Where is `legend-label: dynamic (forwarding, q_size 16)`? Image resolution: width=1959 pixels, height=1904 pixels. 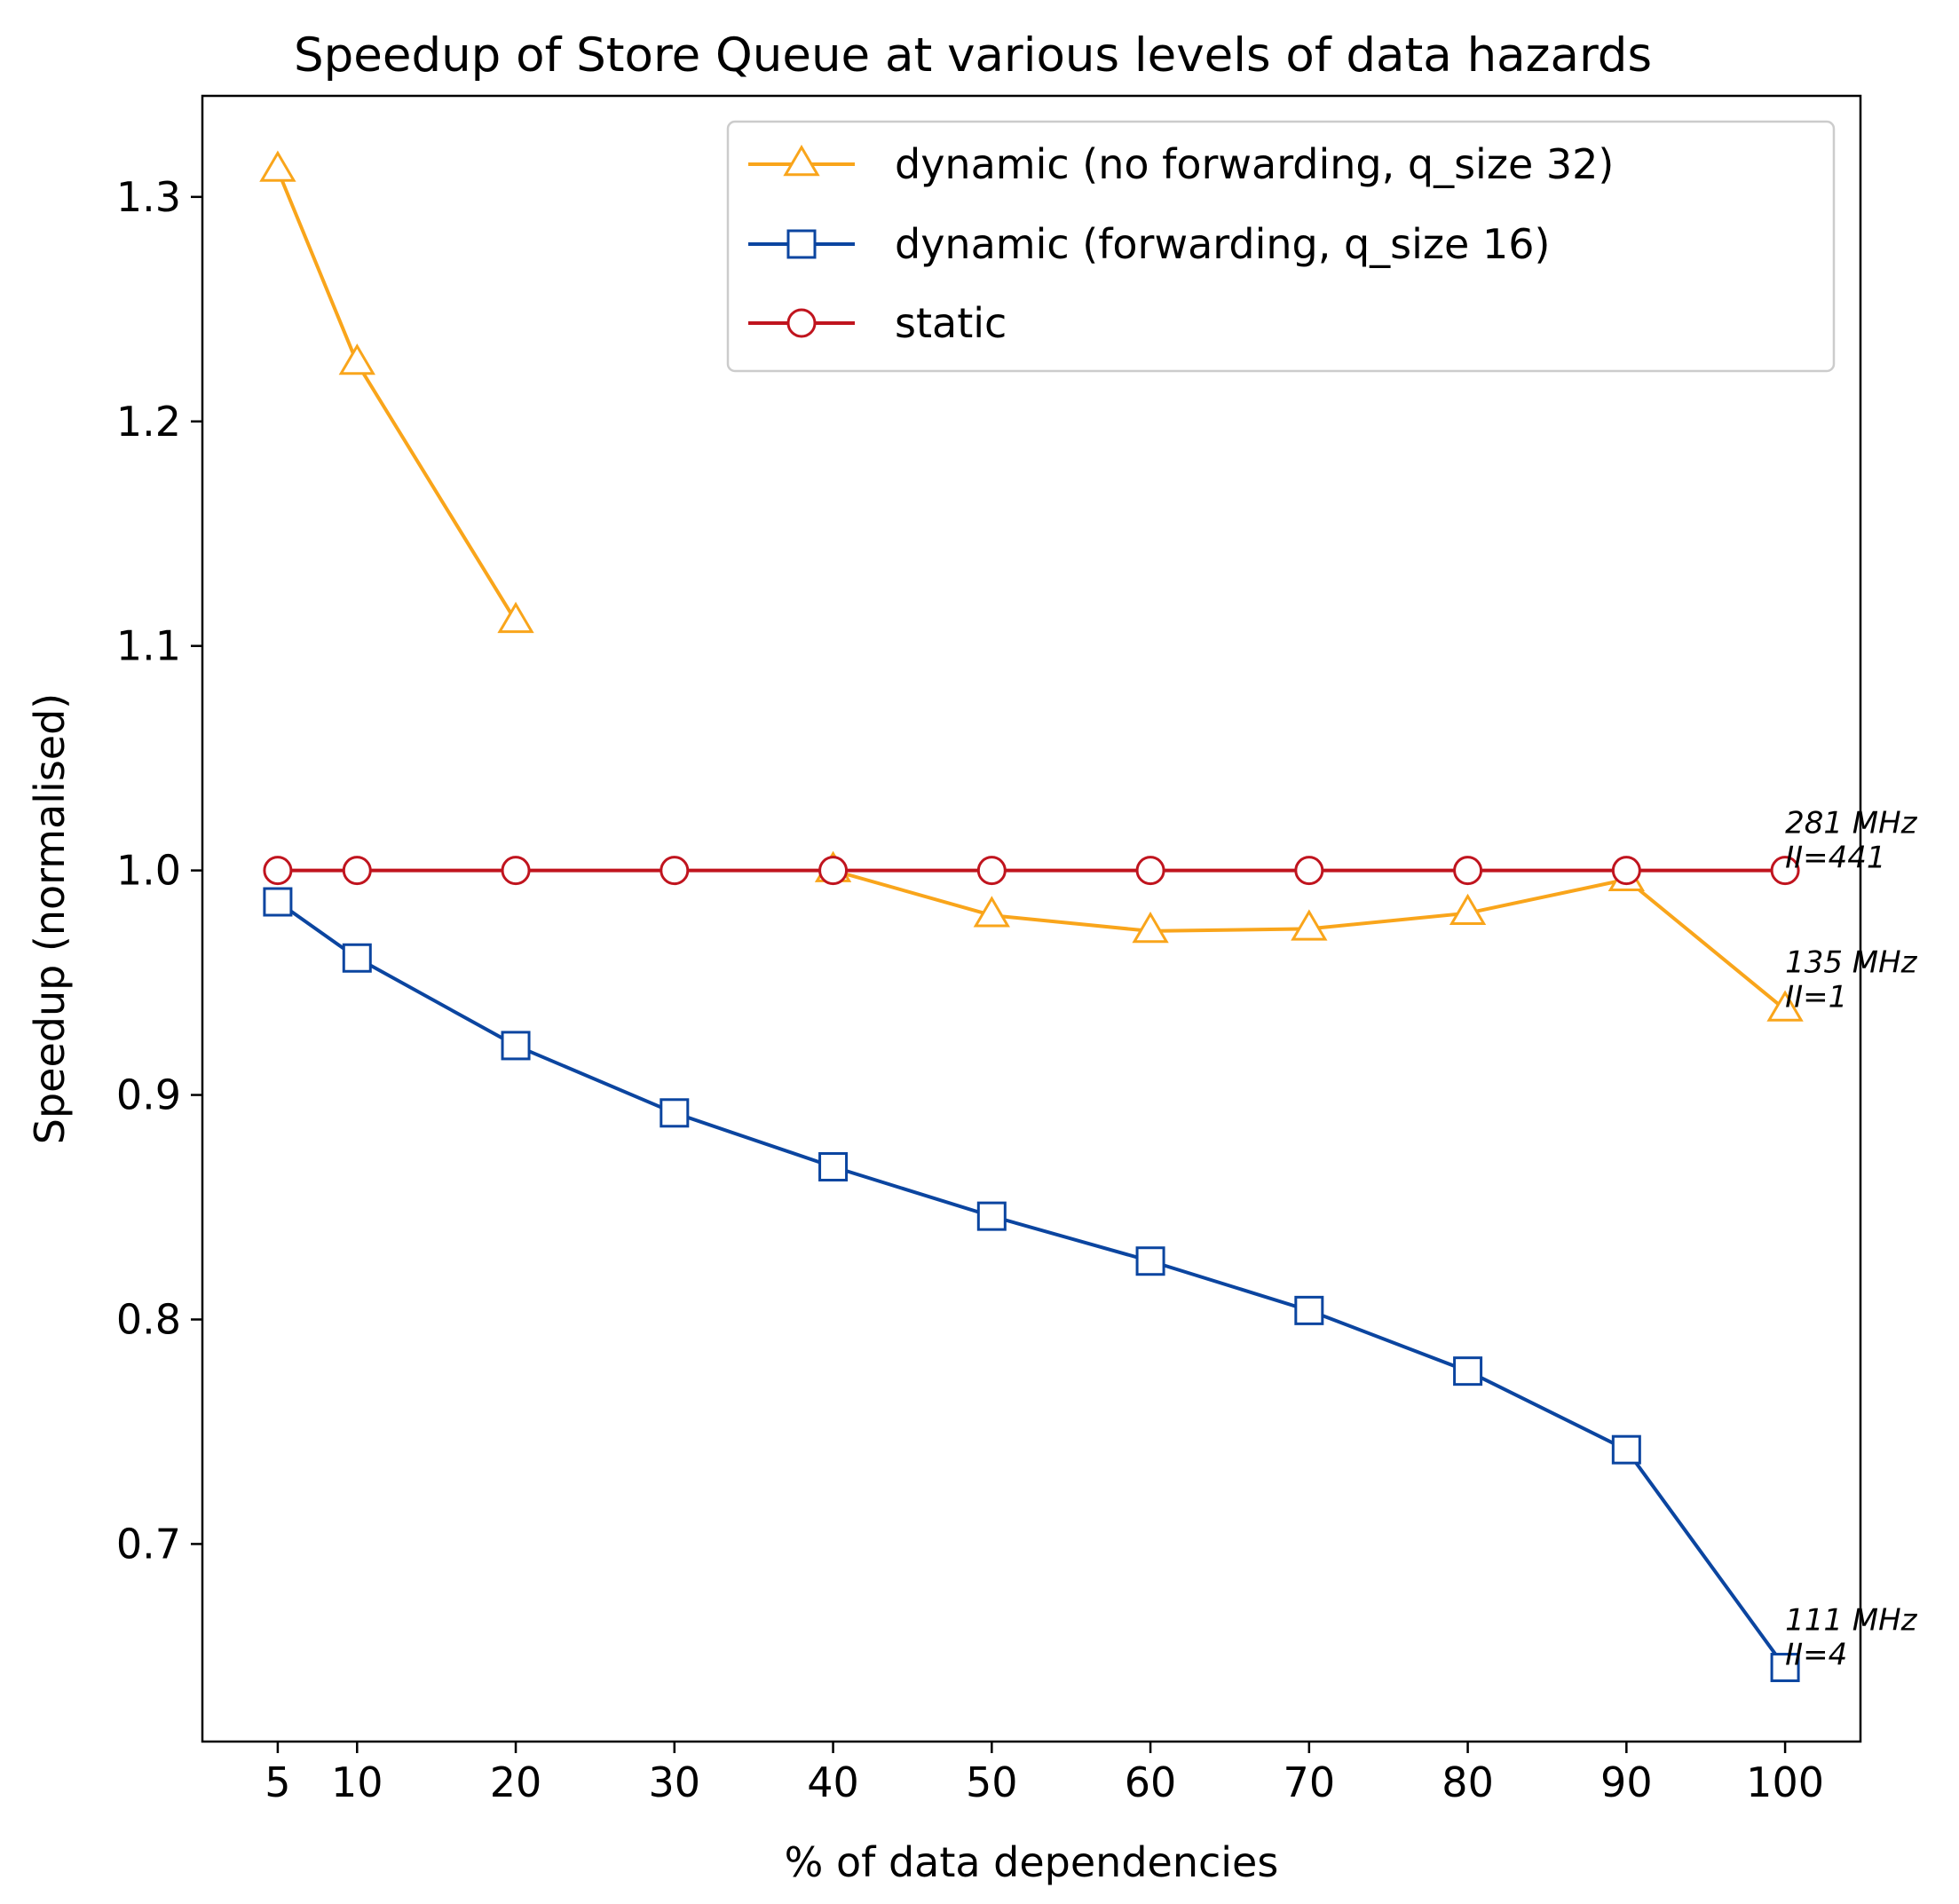
legend-label: dynamic (forwarding, q_size 16) is located at coordinates (1222, 244).